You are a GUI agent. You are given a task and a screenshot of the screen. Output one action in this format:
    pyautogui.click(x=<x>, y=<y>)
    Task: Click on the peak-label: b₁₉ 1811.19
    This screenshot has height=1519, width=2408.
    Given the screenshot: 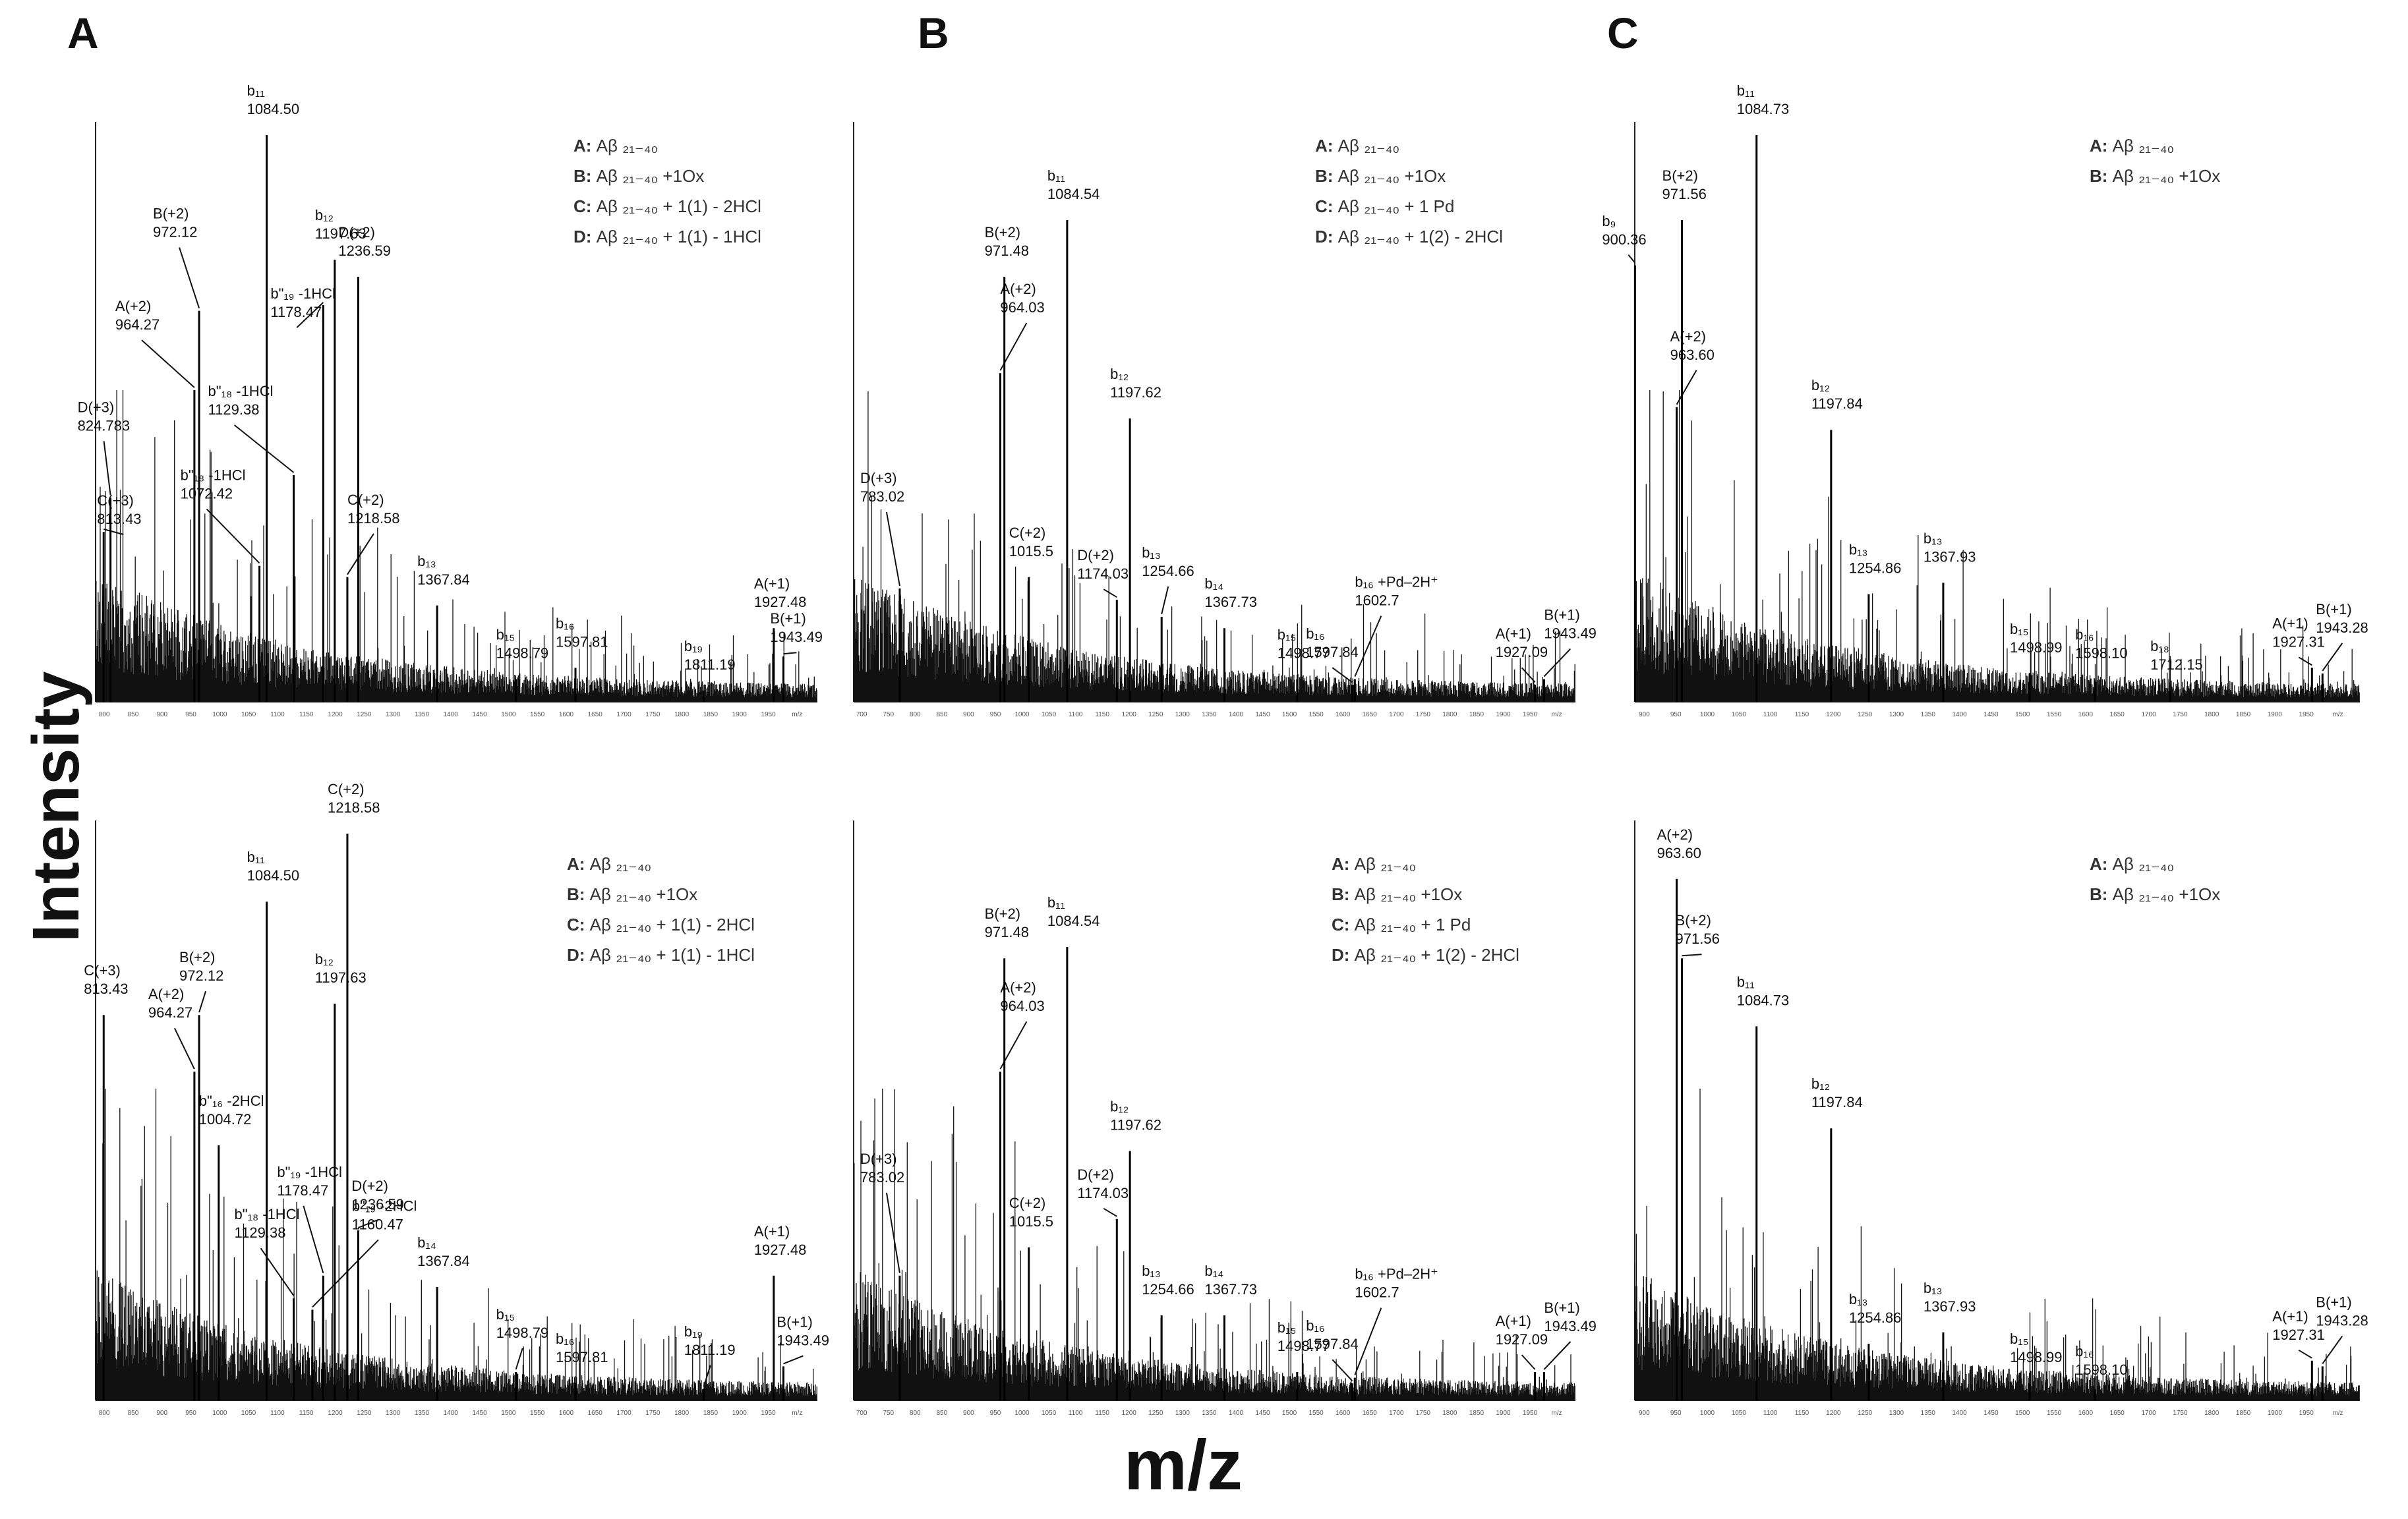 What is the action you would take?
    pyautogui.click(x=710, y=655)
    